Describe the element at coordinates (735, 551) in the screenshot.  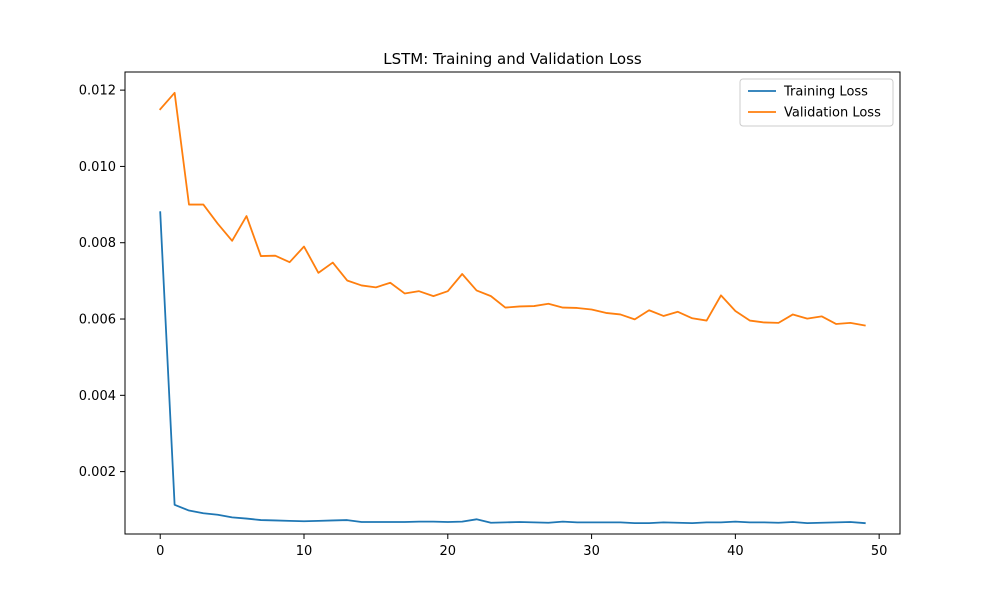
I see `x-tick-label: 40` at that location.